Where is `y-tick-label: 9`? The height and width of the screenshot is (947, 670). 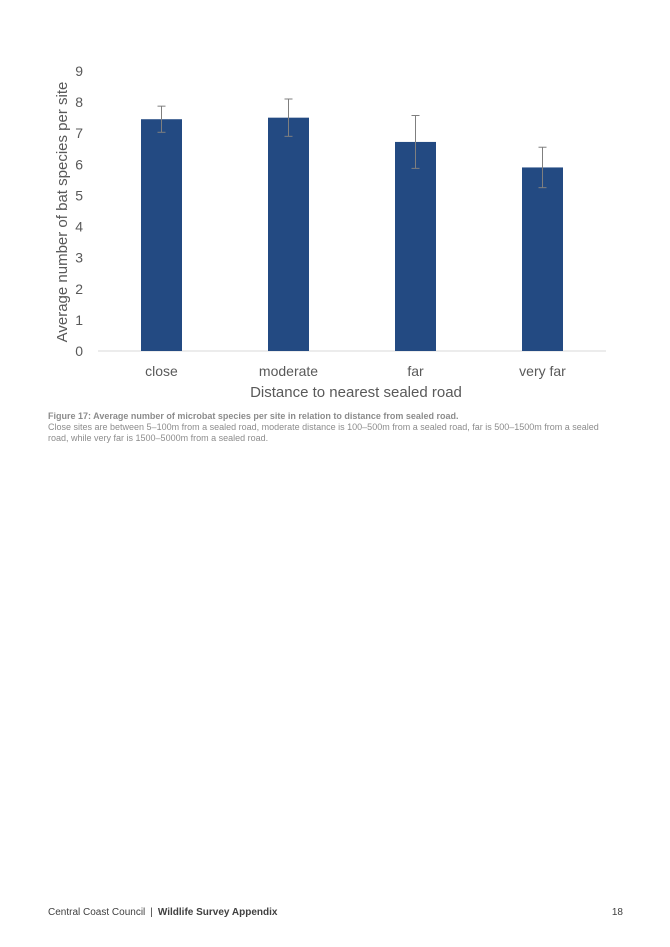 y-tick-label: 9 is located at coordinates (79, 71).